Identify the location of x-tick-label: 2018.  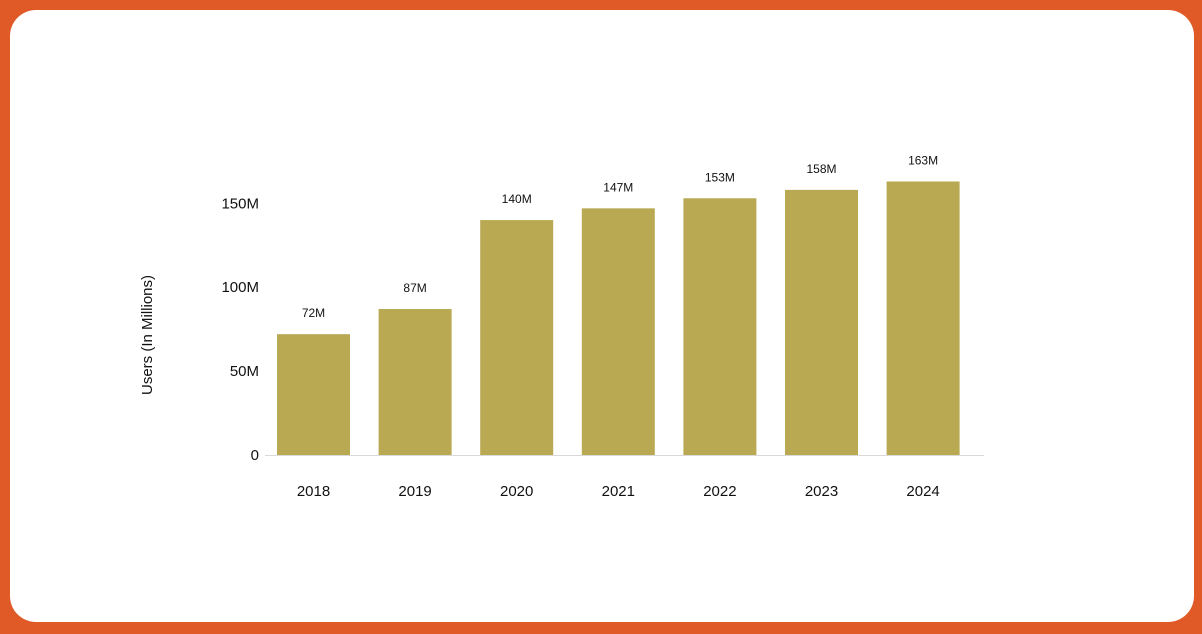
(313, 491).